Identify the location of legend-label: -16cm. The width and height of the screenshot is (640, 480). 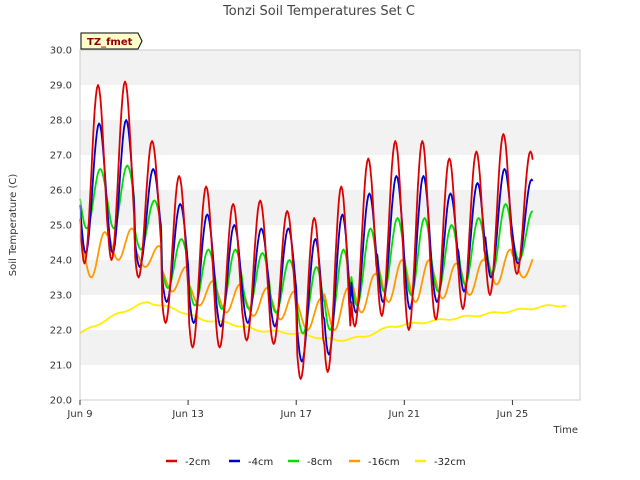
(384, 462).